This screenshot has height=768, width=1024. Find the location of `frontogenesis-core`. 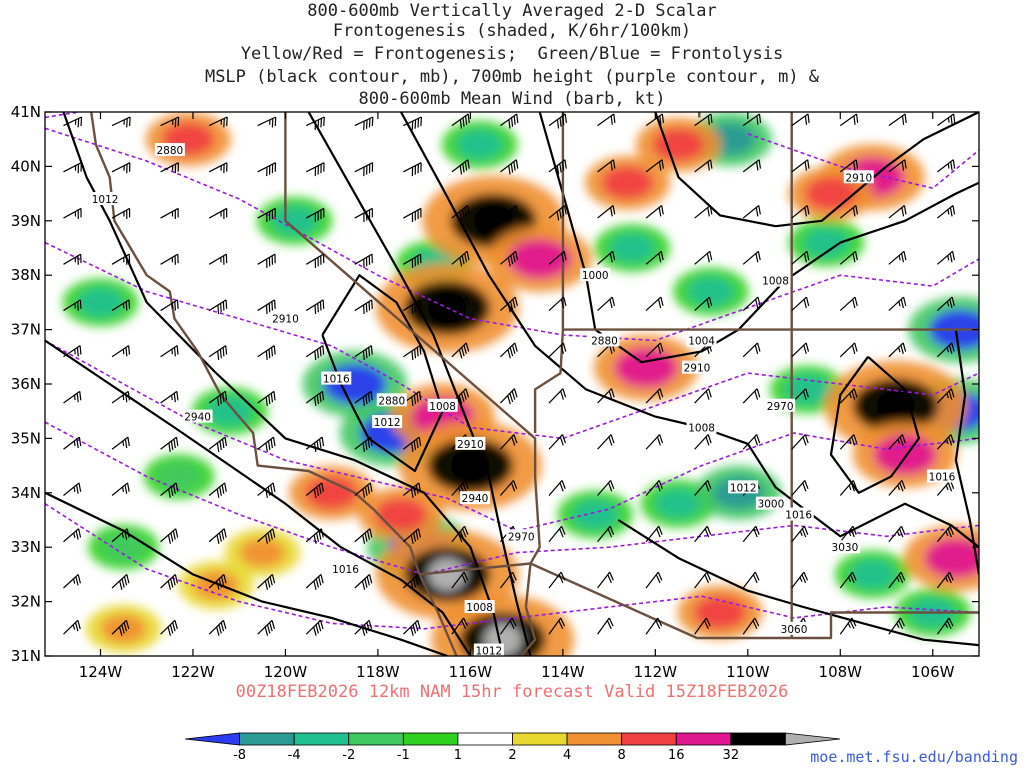

frontogenesis-core is located at coordinates (646, 367).